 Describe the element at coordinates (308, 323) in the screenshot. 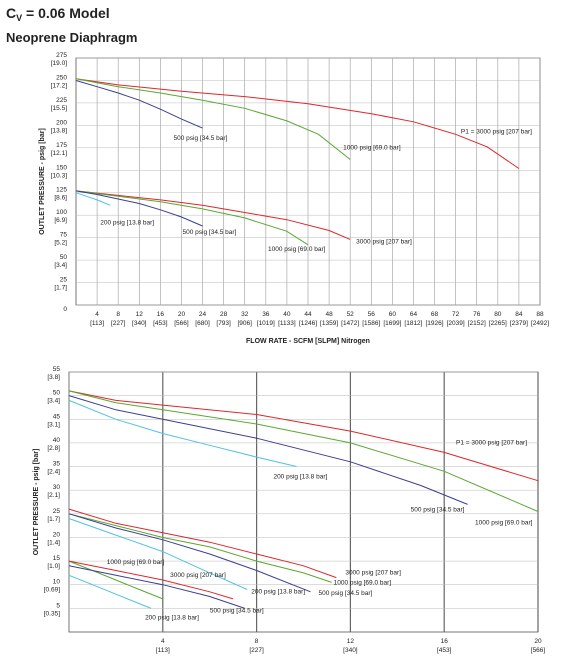

I see `x-tick-sublabel: [1246]` at that location.